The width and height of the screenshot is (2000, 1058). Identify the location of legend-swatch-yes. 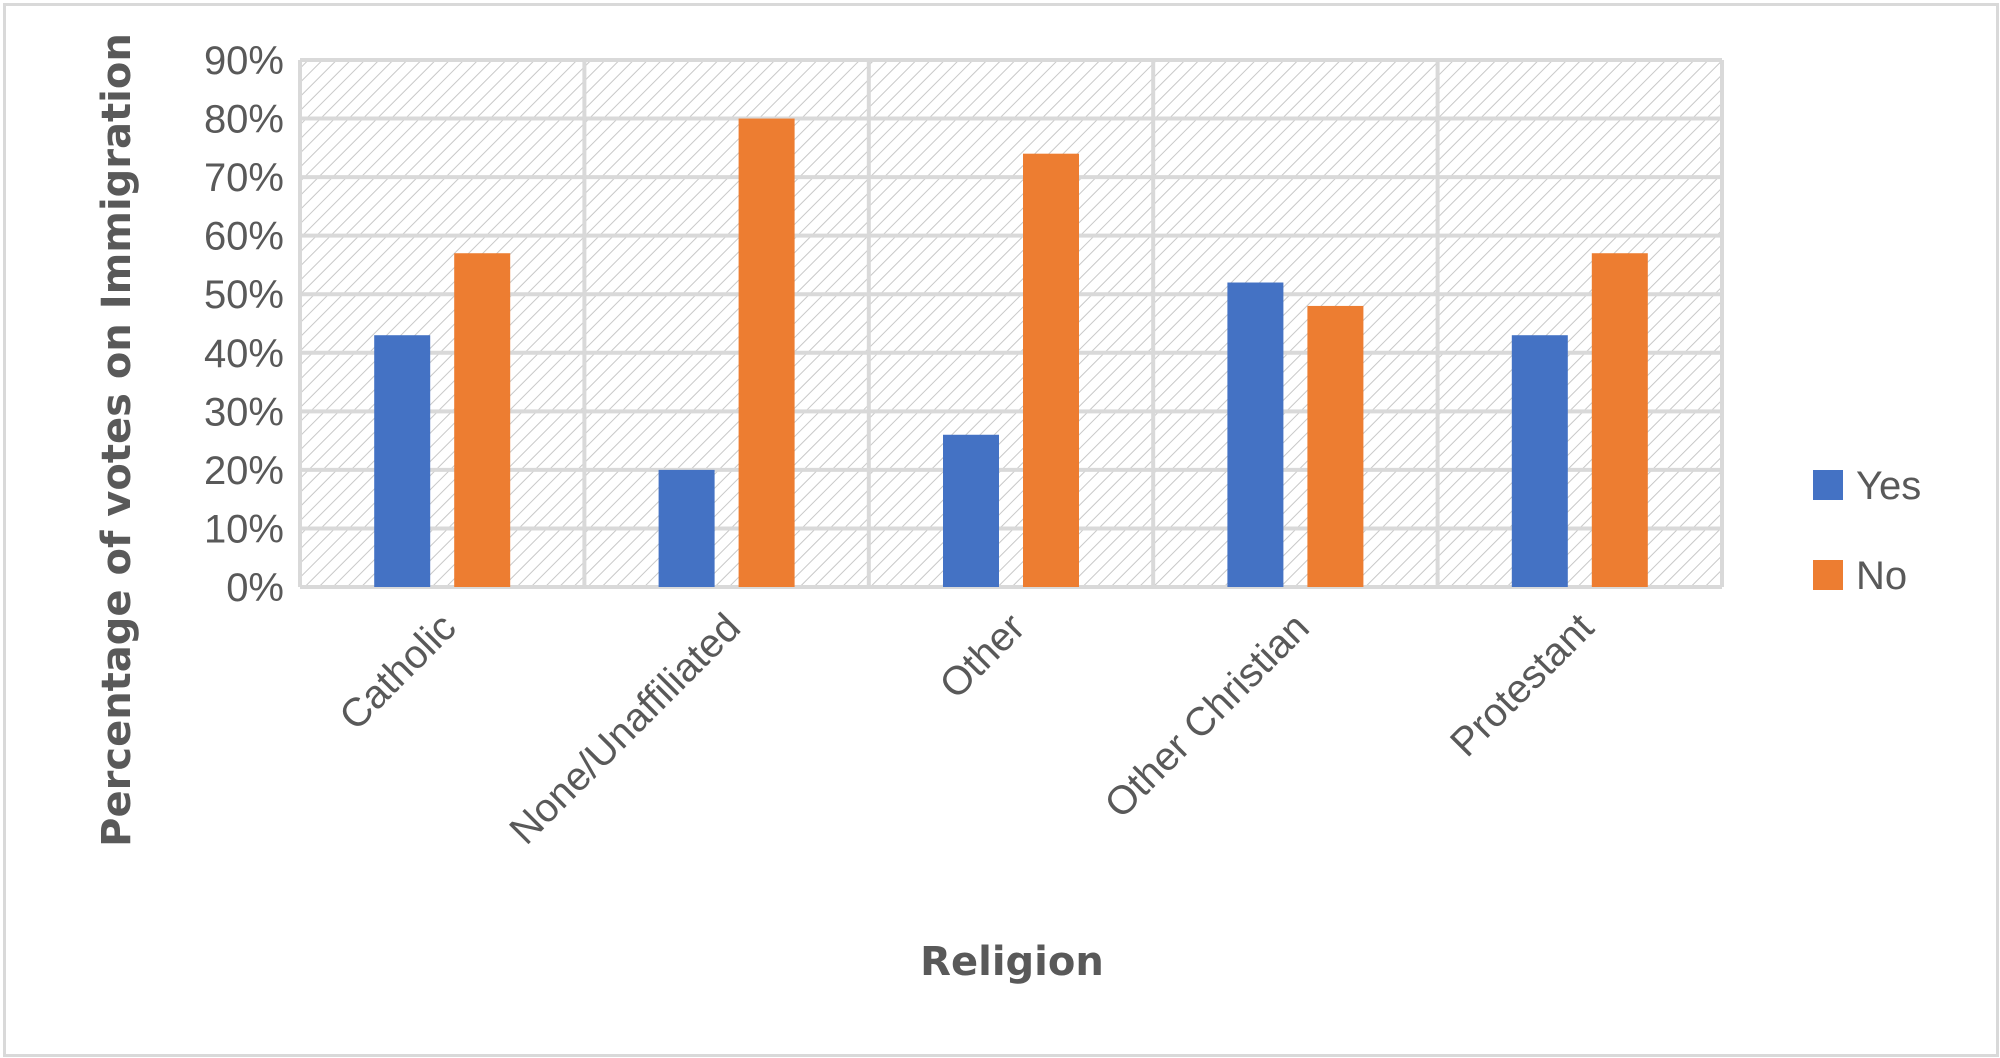
(1828, 485).